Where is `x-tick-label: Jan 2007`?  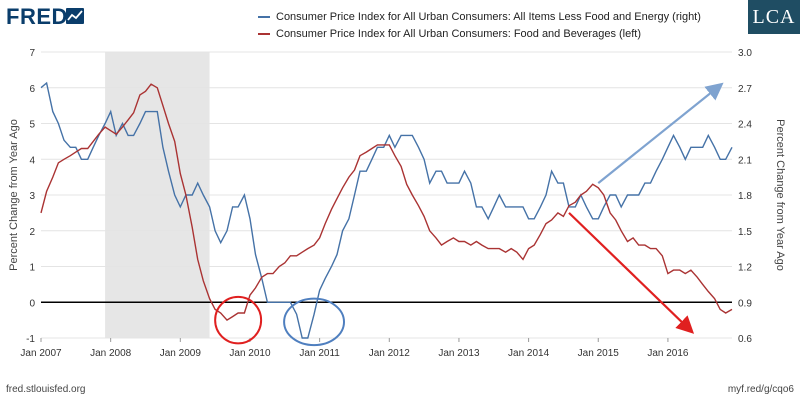
x-tick-label: Jan 2007 is located at coordinates (41, 353).